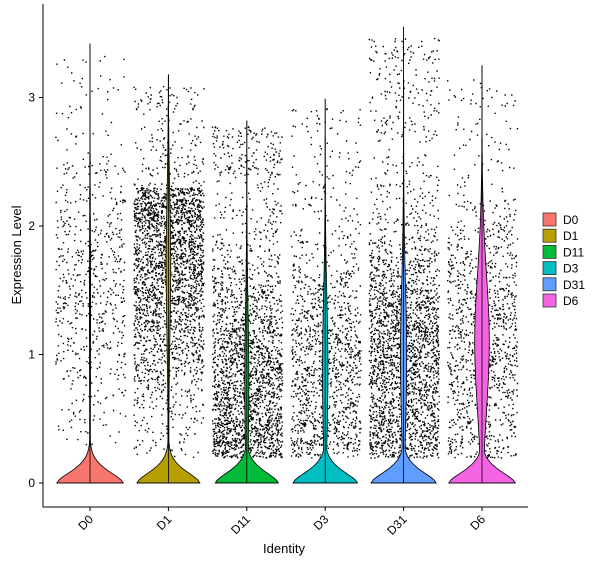 This screenshot has width=600, height=568. I want to click on violin-d31, so click(403, 255).